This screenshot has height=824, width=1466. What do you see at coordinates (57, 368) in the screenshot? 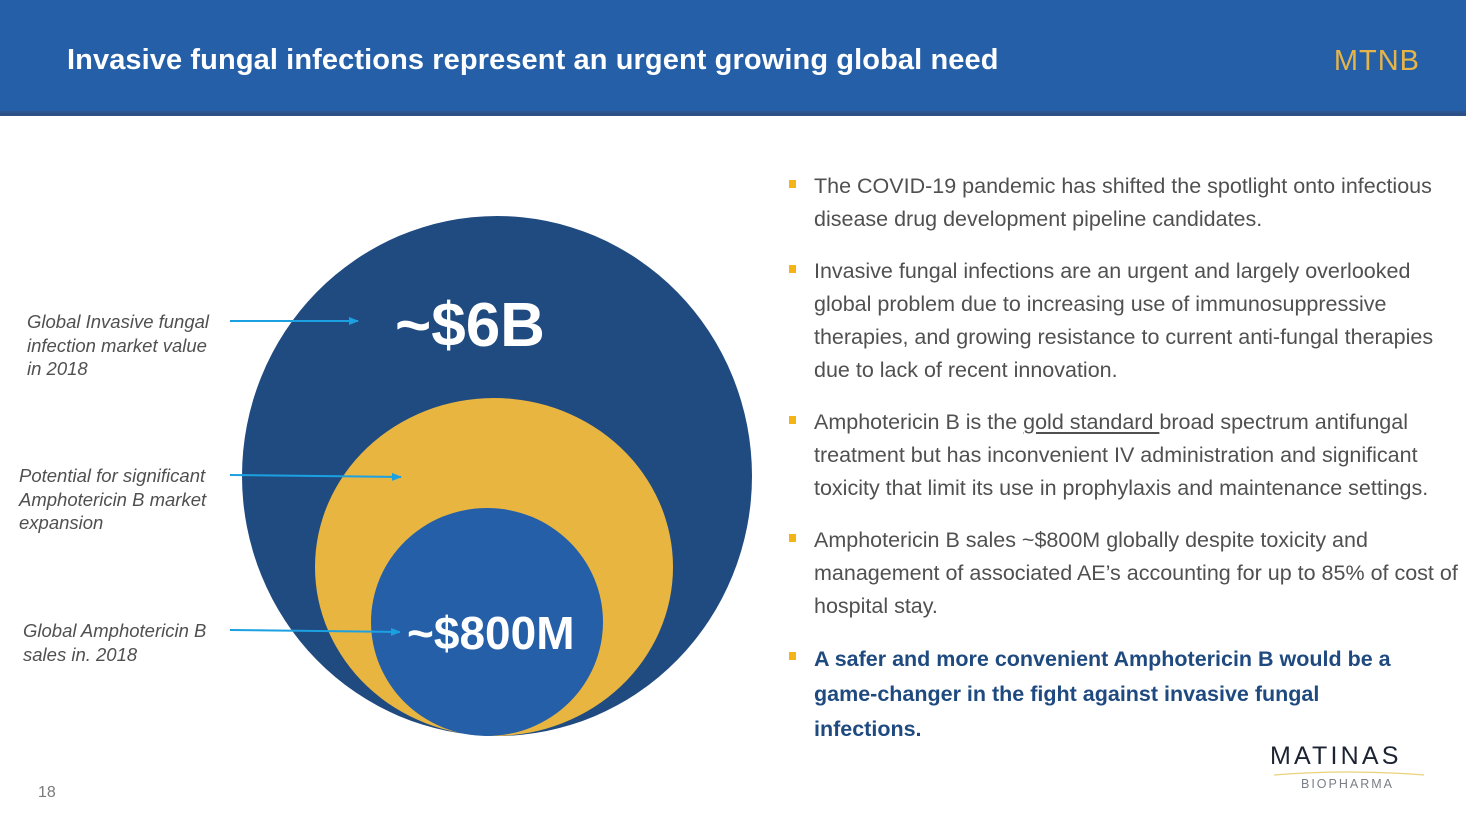
I see `callout-line: in 2018` at bounding box center [57, 368].